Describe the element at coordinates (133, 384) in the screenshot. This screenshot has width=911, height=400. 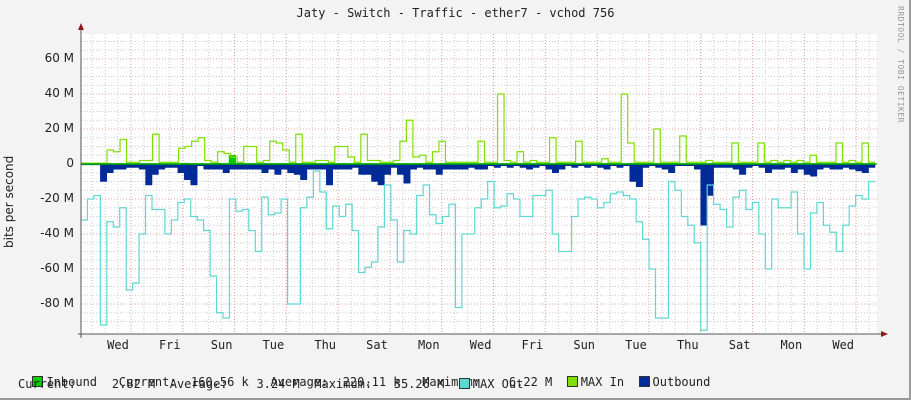
I see `outbound-current-value: 2.82 M` at that location.